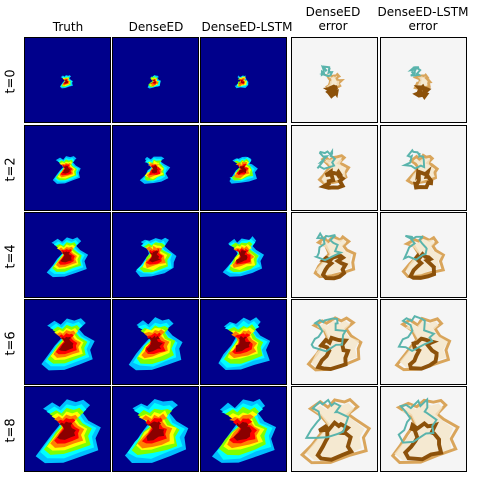 Image resolution: width=479 pixels, height=483 pixels. I want to click on row-label-t6: t=6, so click(11, 343).